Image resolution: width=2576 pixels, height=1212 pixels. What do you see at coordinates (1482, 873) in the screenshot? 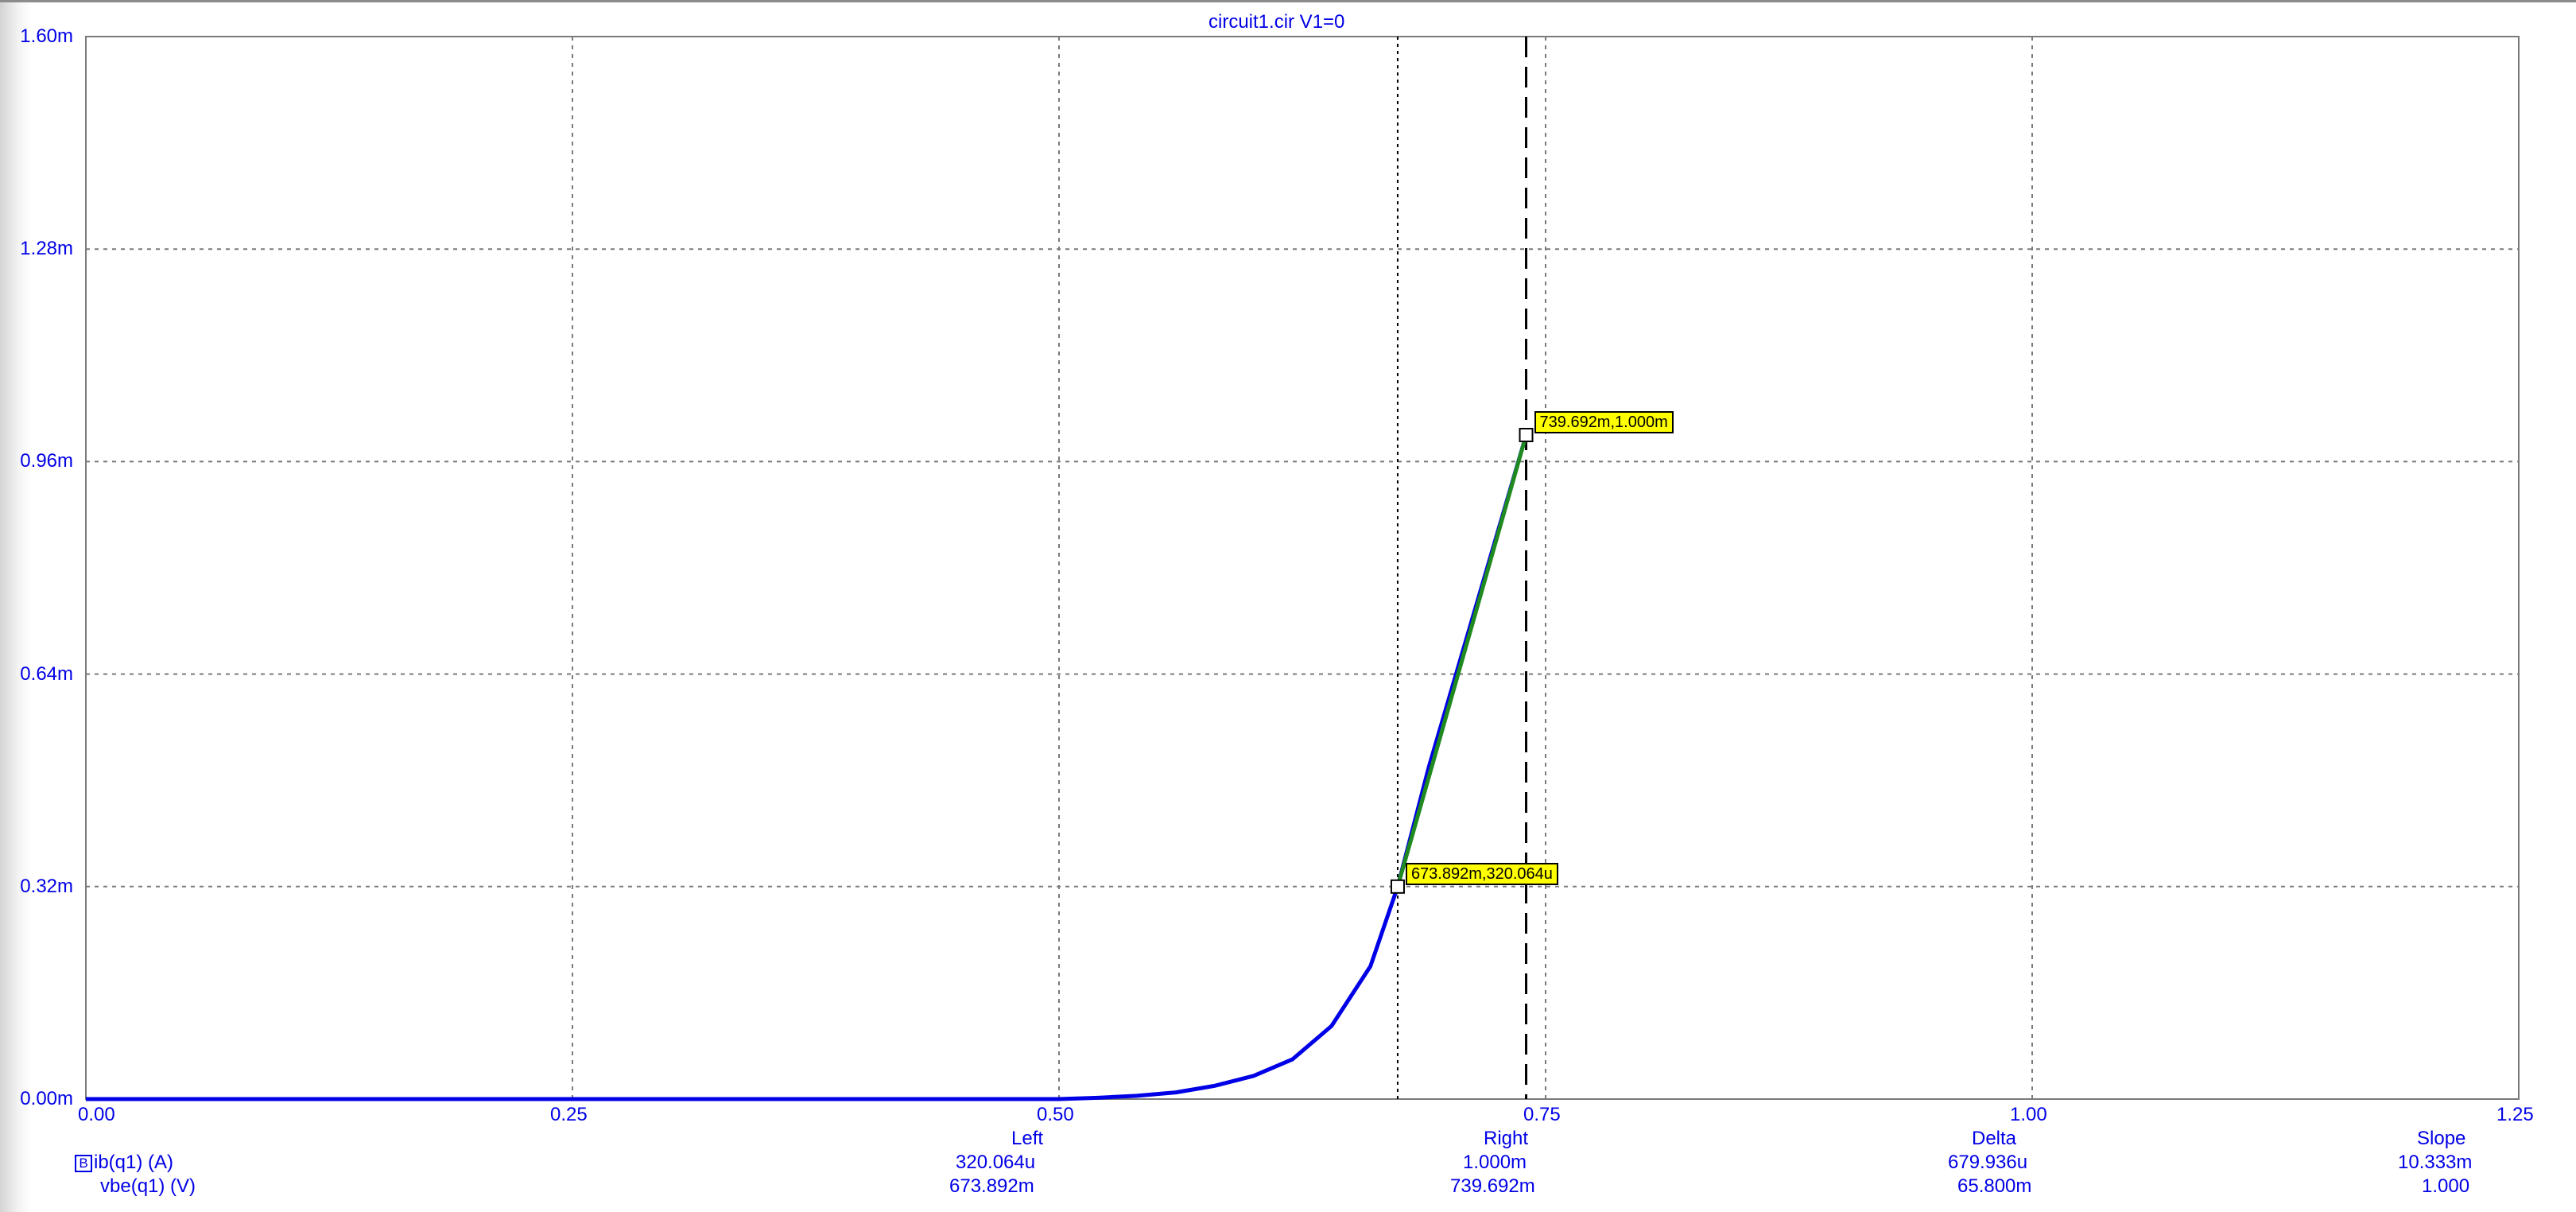
I see `left-cursor-label: 673.892m,320.064u` at bounding box center [1482, 873].